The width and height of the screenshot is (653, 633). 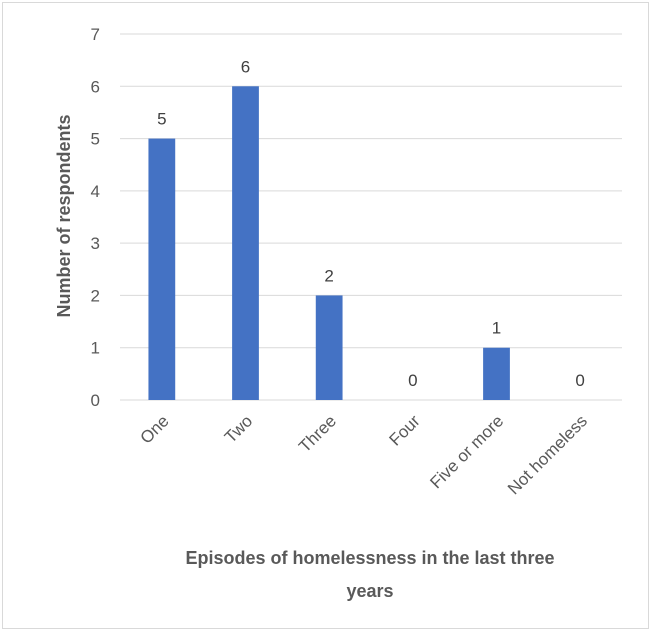 I want to click on bar-two, so click(x=245, y=243).